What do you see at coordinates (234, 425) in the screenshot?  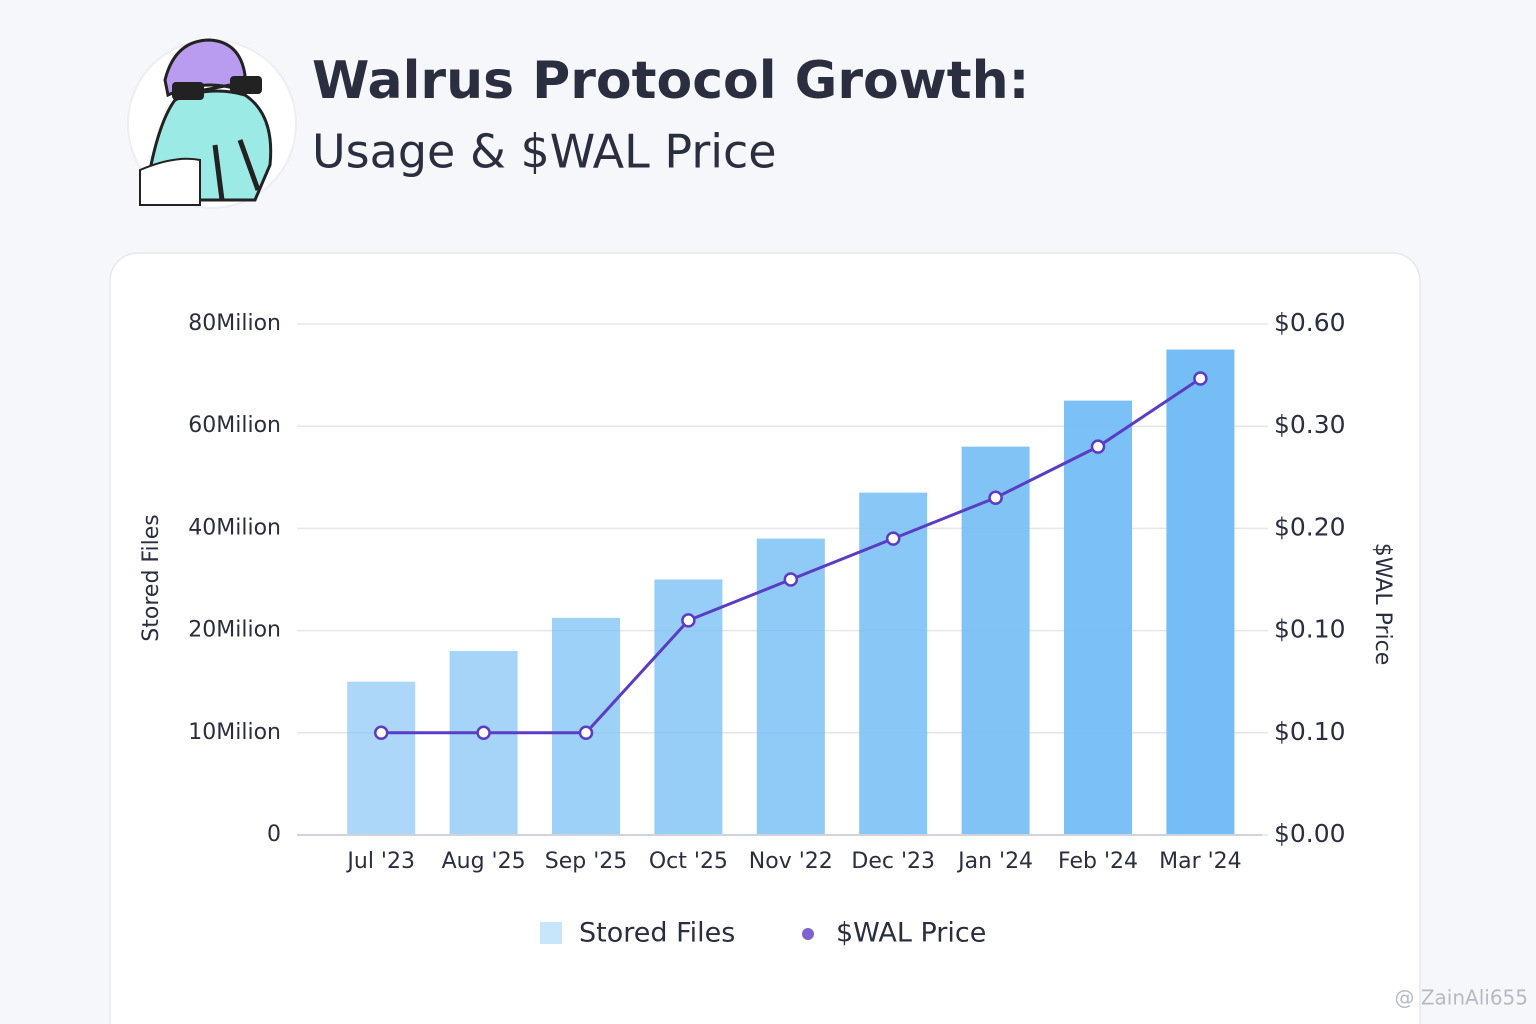 I see `y-tick-label: 60Milion` at bounding box center [234, 425].